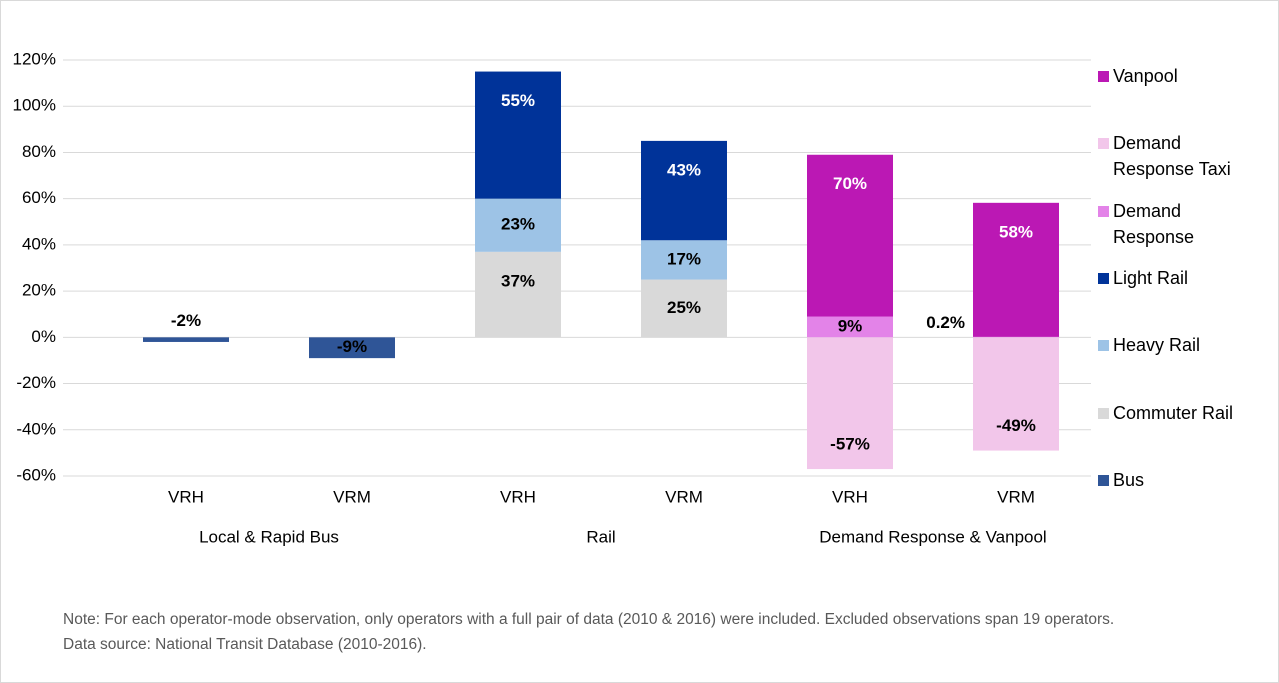 This screenshot has width=1279, height=683. I want to click on data-label: 58%, so click(1016, 231).